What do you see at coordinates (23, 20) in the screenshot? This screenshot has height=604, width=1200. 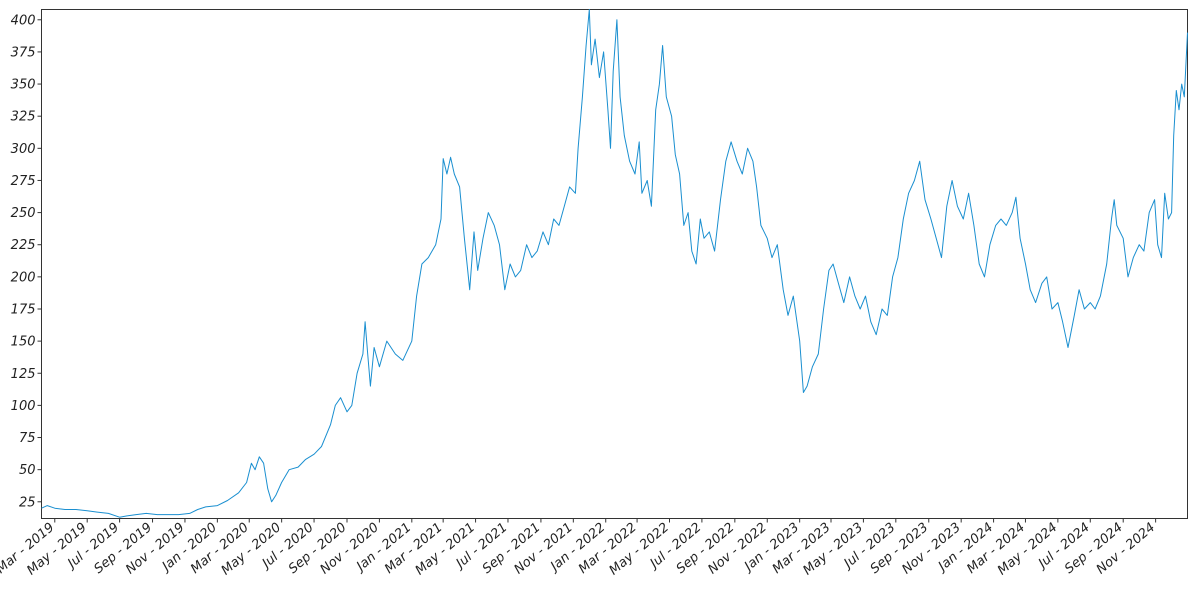 I see `y-tick-label: 400` at bounding box center [23, 20].